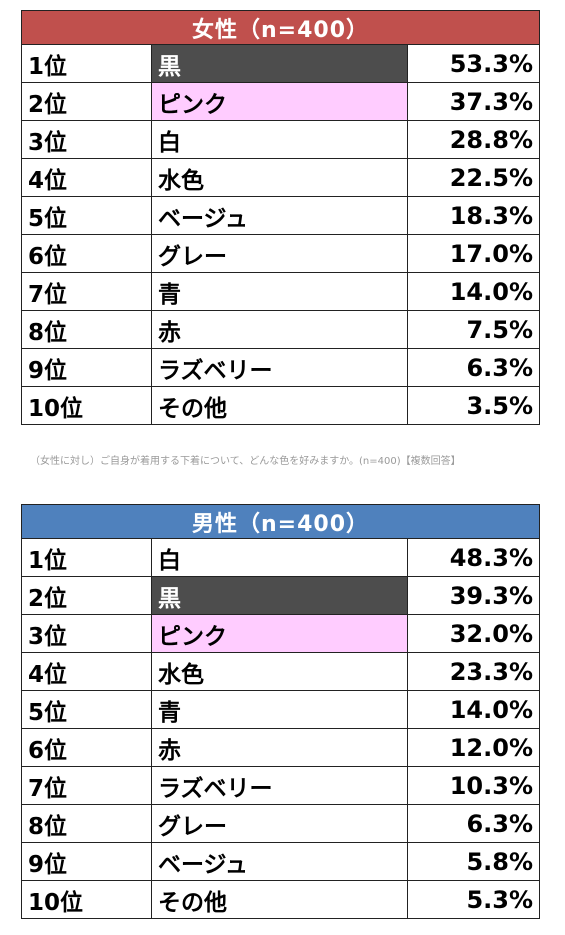 The width and height of the screenshot is (565, 935). I want to click on table-row: 4位 水色 23.3%, so click(280, 671).